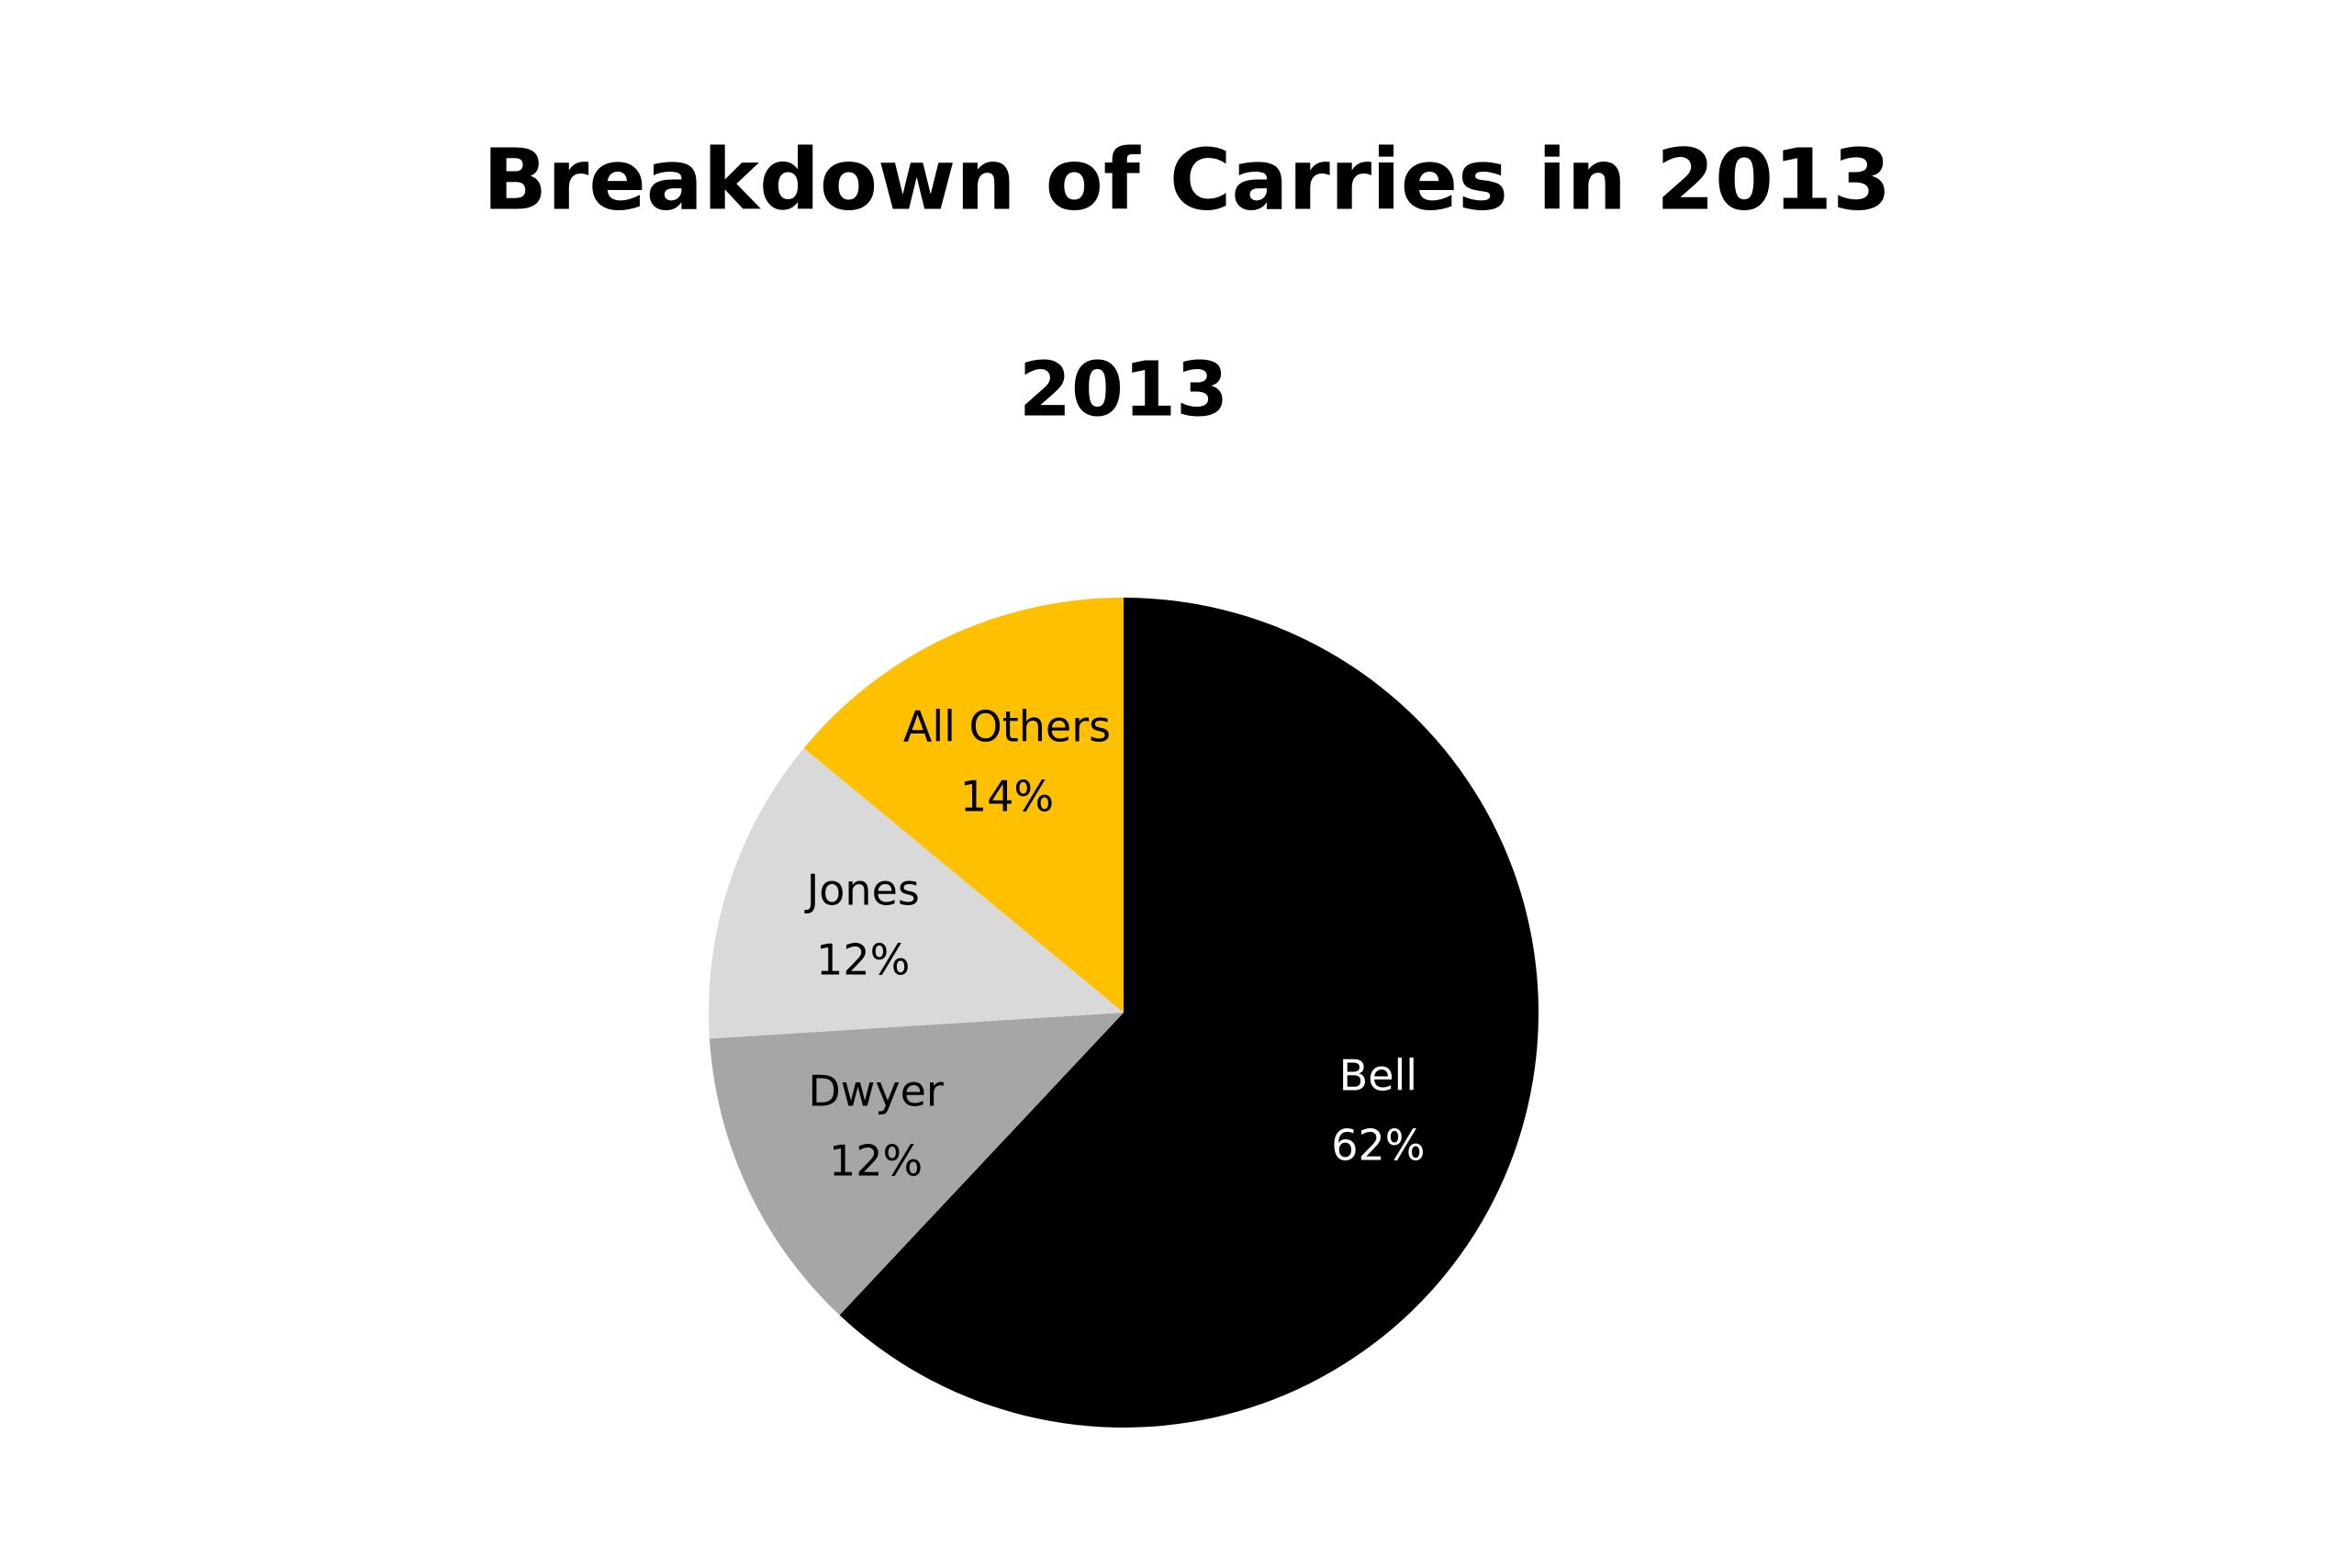 This screenshot has height=1568, width=2350. Describe the element at coordinates (876, 1091) in the screenshot. I see `slice-label: Dwyer` at that location.